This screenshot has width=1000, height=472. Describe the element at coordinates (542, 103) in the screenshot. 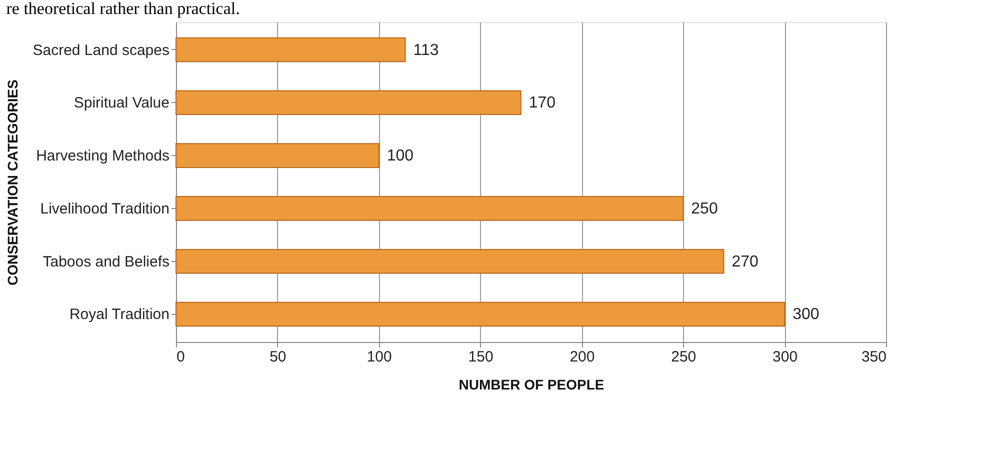

I see `data-label: 170` at that location.